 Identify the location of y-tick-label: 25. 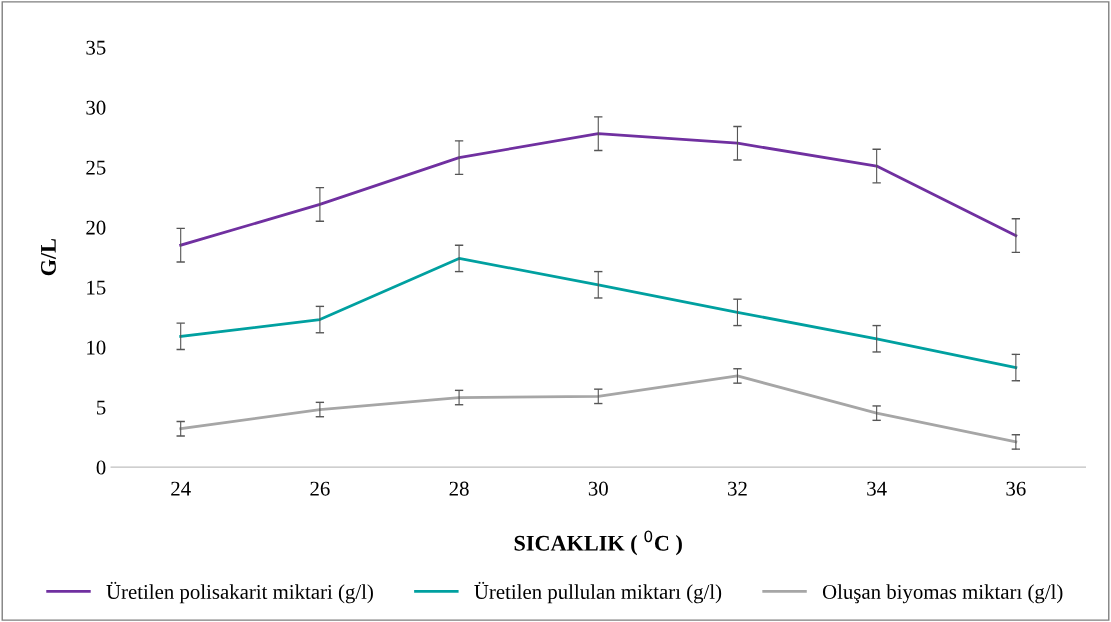
(96, 167).